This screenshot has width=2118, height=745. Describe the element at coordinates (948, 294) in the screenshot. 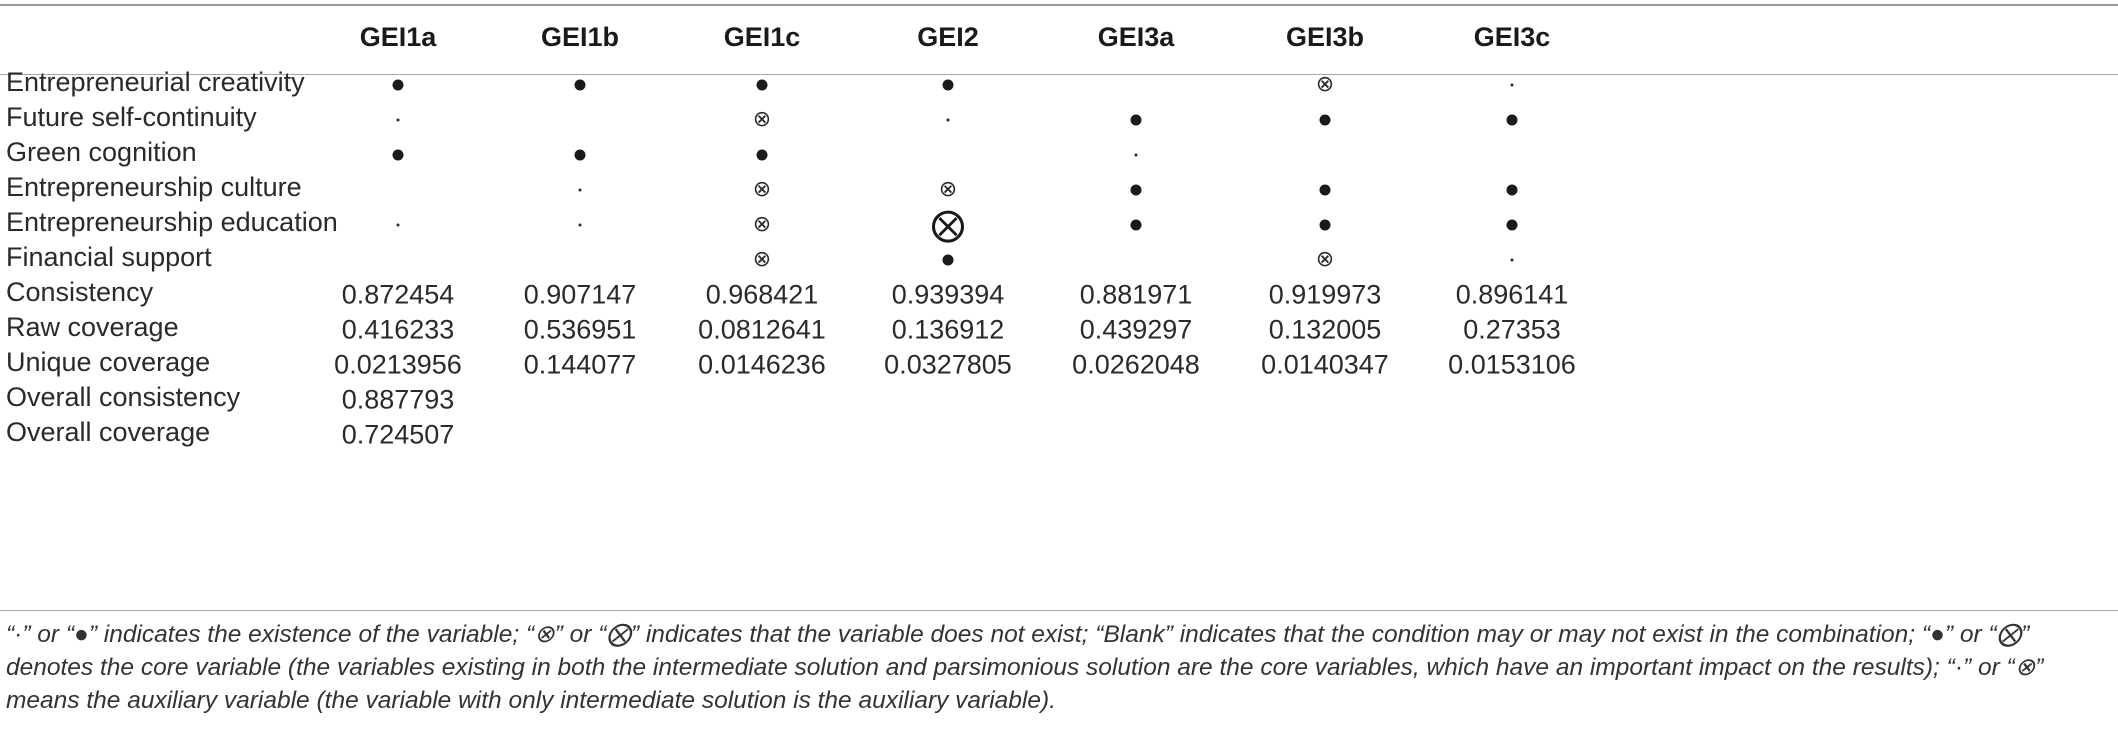

I see `metric-value: 0.939394` at that location.